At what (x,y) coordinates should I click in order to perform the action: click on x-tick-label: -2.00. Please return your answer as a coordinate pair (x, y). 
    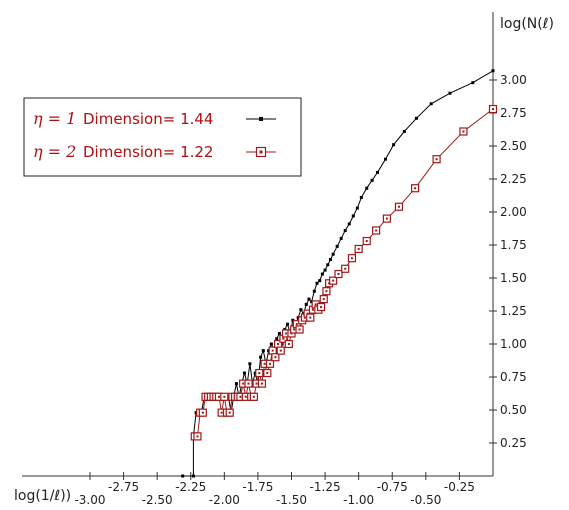
    Looking at the image, I should click on (224, 500).